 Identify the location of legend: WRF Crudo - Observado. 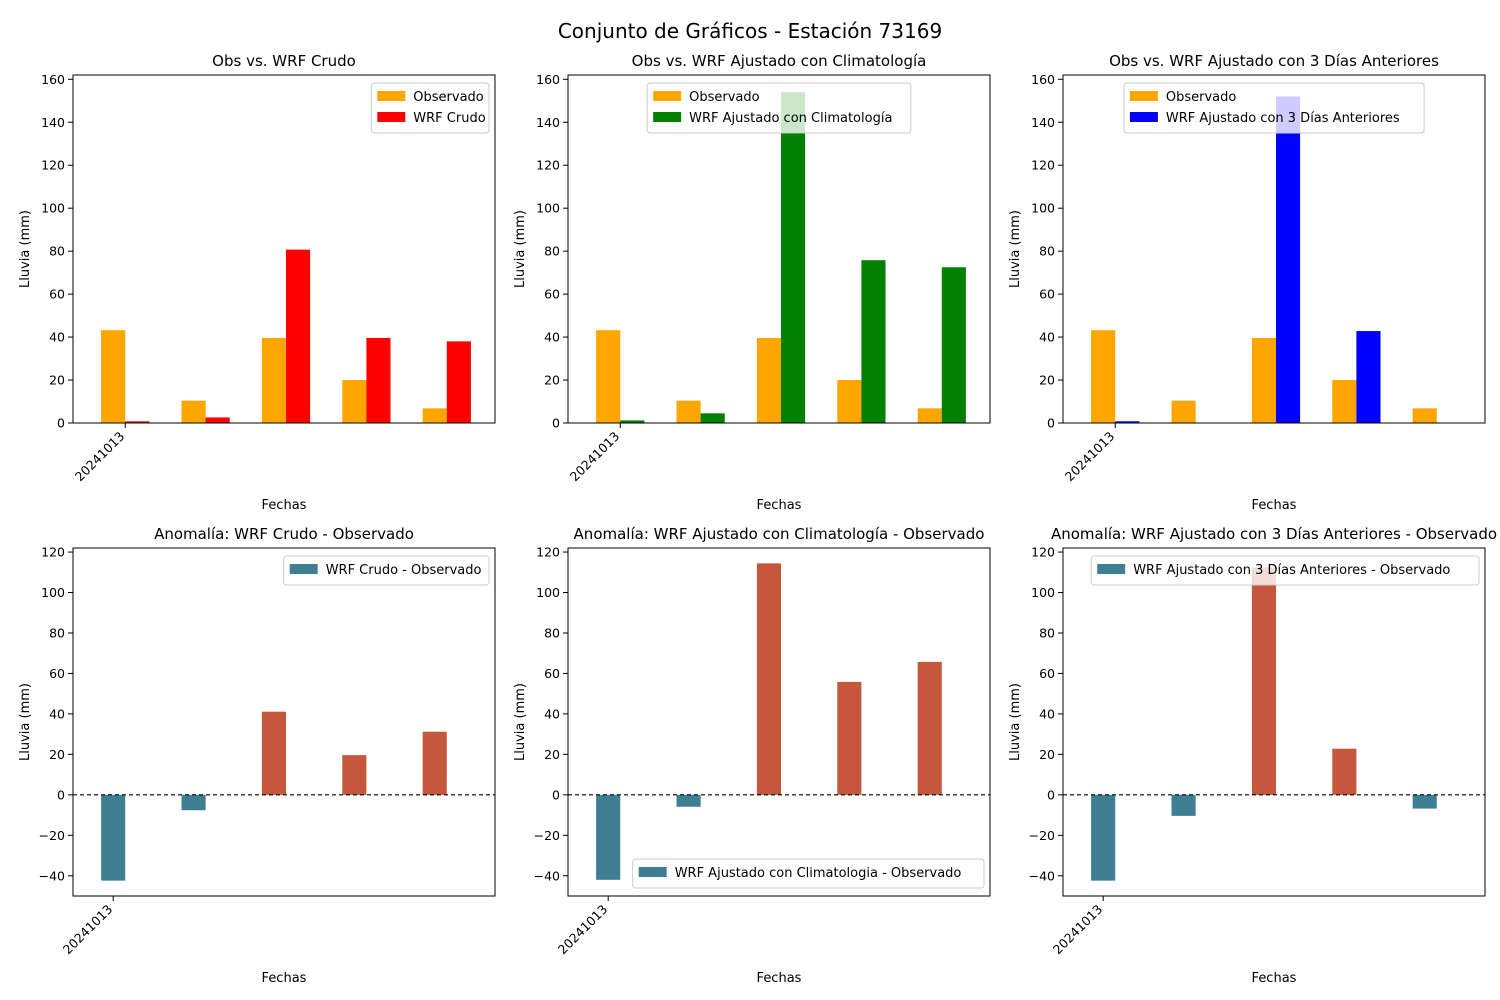
(386, 570).